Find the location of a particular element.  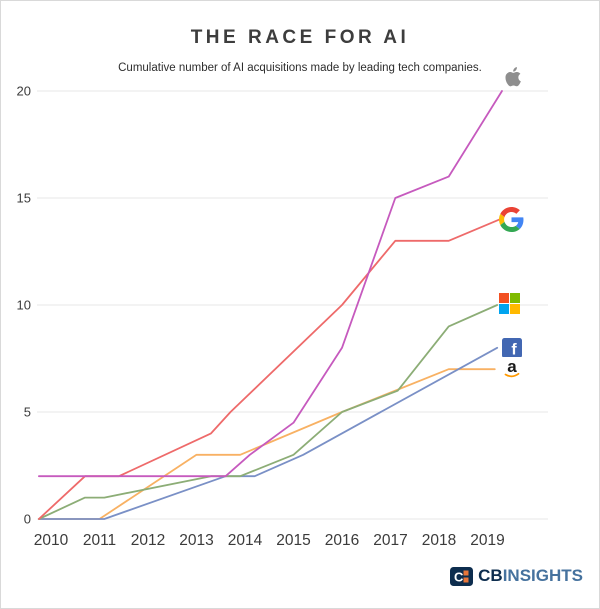

chart-title: THE RACE FOR AI is located at coordinates (300, 37).